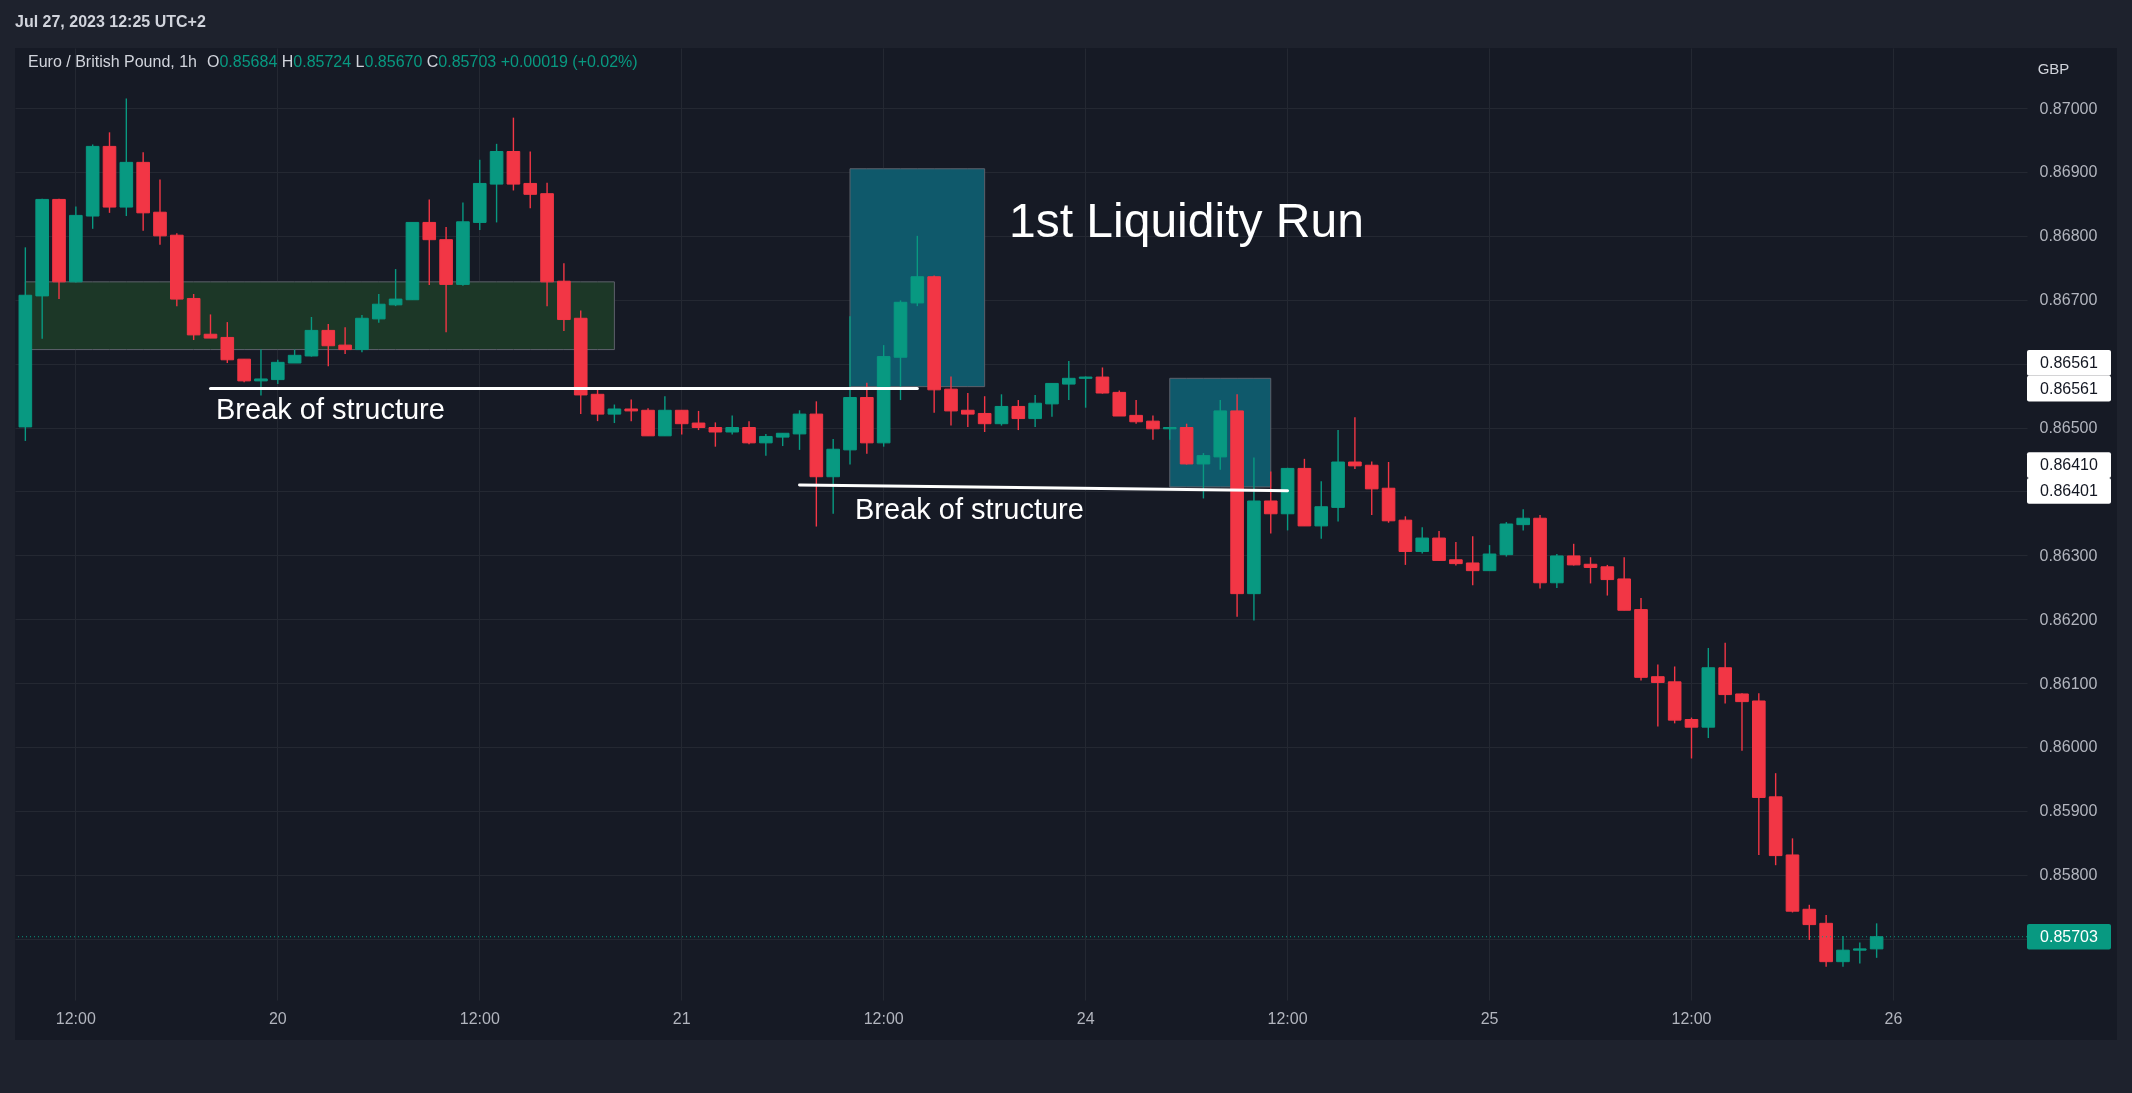  I want to click on y-tick-label: 0.86000, so click(2068, 747).